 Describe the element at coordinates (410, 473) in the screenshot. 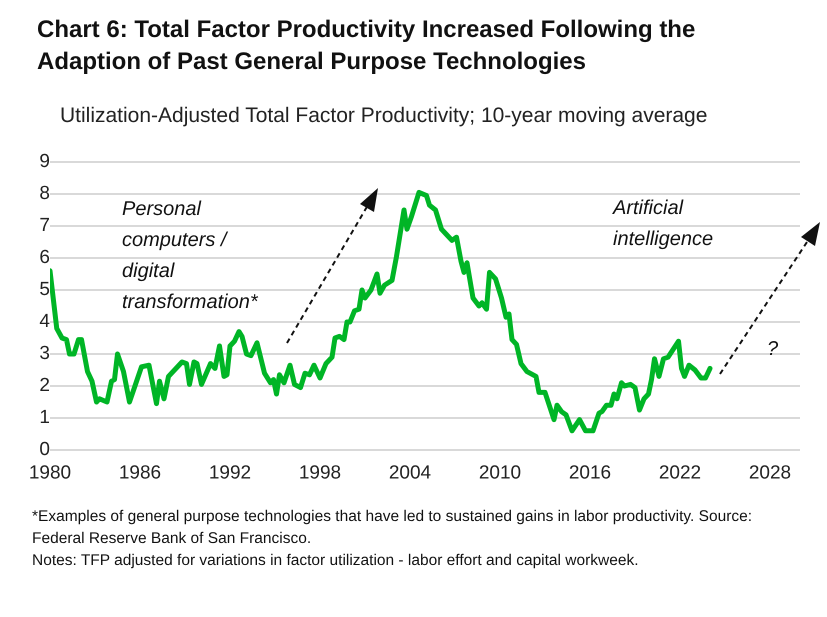

I see `x-tick-label: 2004` at that location.